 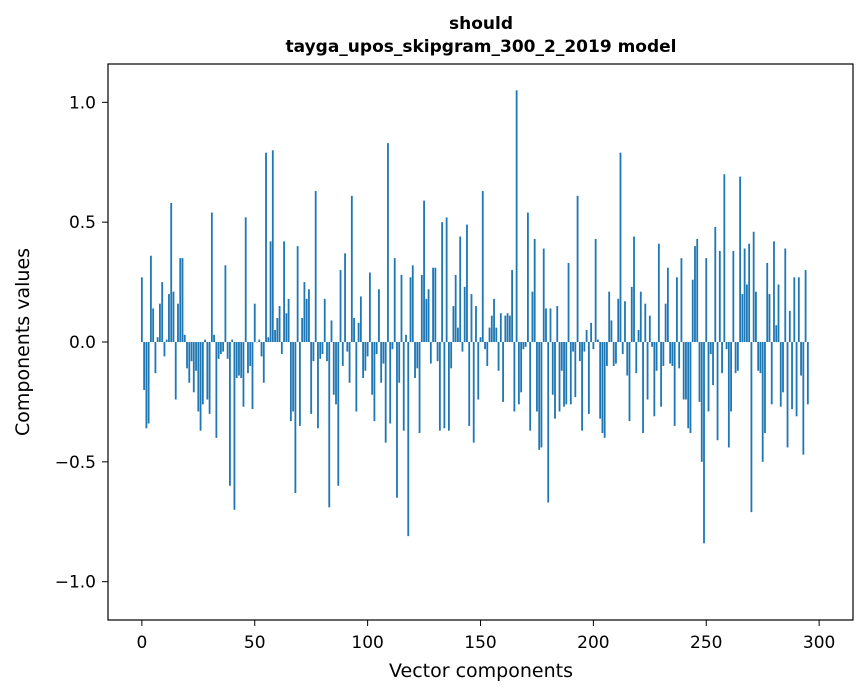 I want to click on y-axis-ticks: −1.0 −0.5 0.0 0.5 1.0, so click(x=81, y=343).